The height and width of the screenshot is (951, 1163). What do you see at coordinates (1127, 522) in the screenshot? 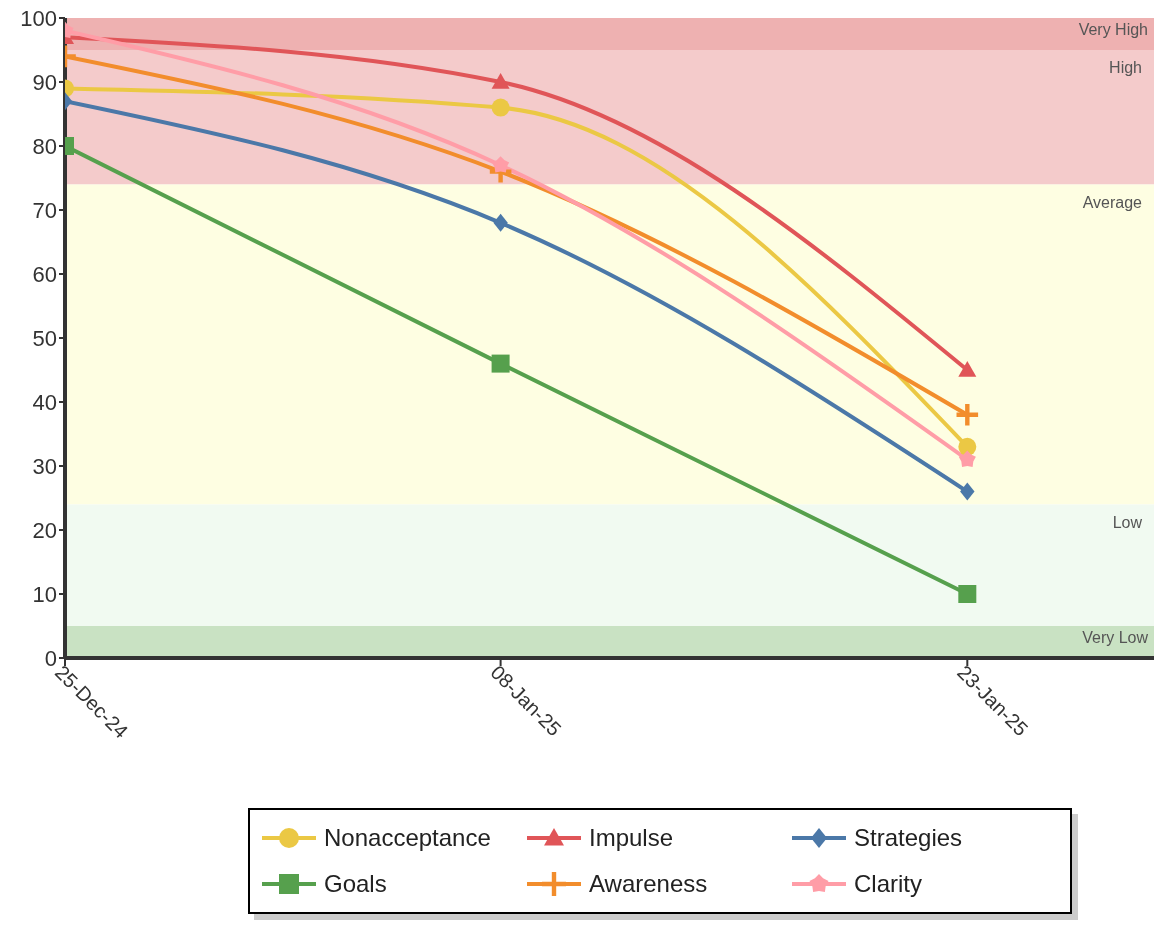
I see `band-label: Low` at bounding box center [1127, 522].